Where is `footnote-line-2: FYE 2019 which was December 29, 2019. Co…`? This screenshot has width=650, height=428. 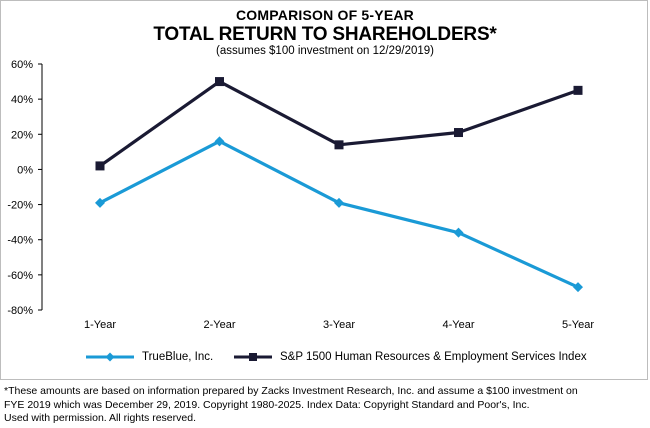
footnote-line-2: FYE 2019 which was December 29, 2019. Co… is located at coordinates (267, 404).